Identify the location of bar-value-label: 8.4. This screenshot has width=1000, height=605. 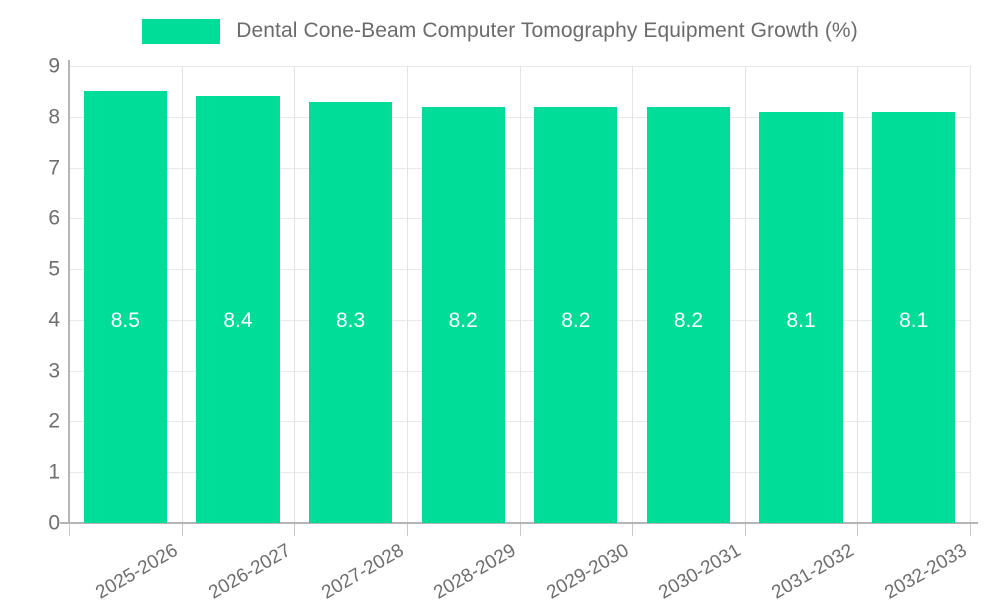
(238, 321).